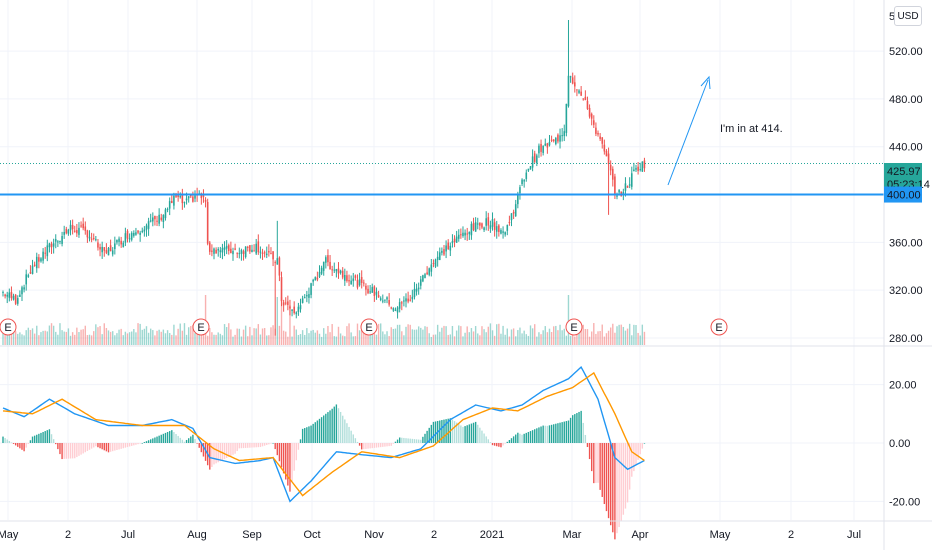  Describe the element at coordinates (369, 327) in the screenshot. I see `earnings-marker: E` at that location.